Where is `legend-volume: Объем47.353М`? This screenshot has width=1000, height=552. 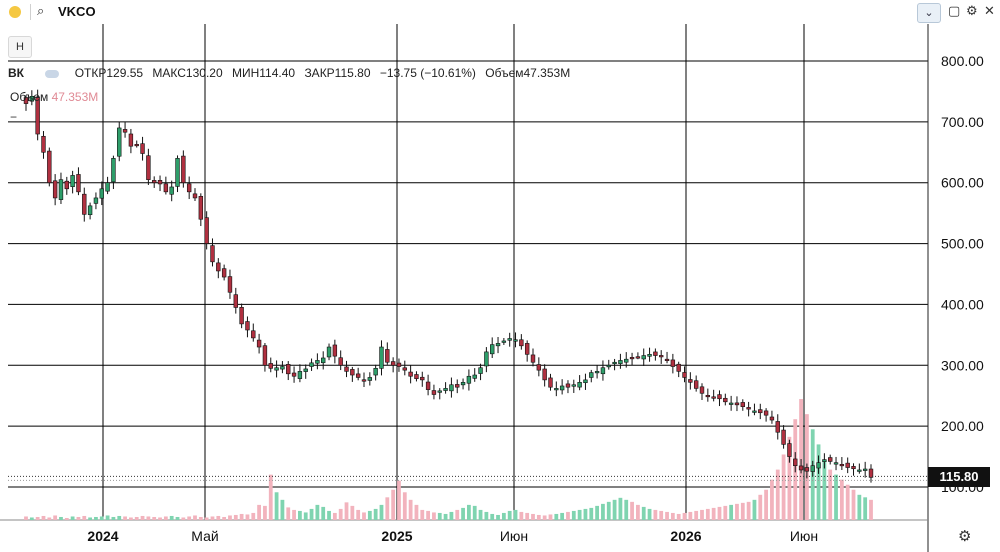
legend-volume: Объем47.353М is located at coordinates (528, 73).